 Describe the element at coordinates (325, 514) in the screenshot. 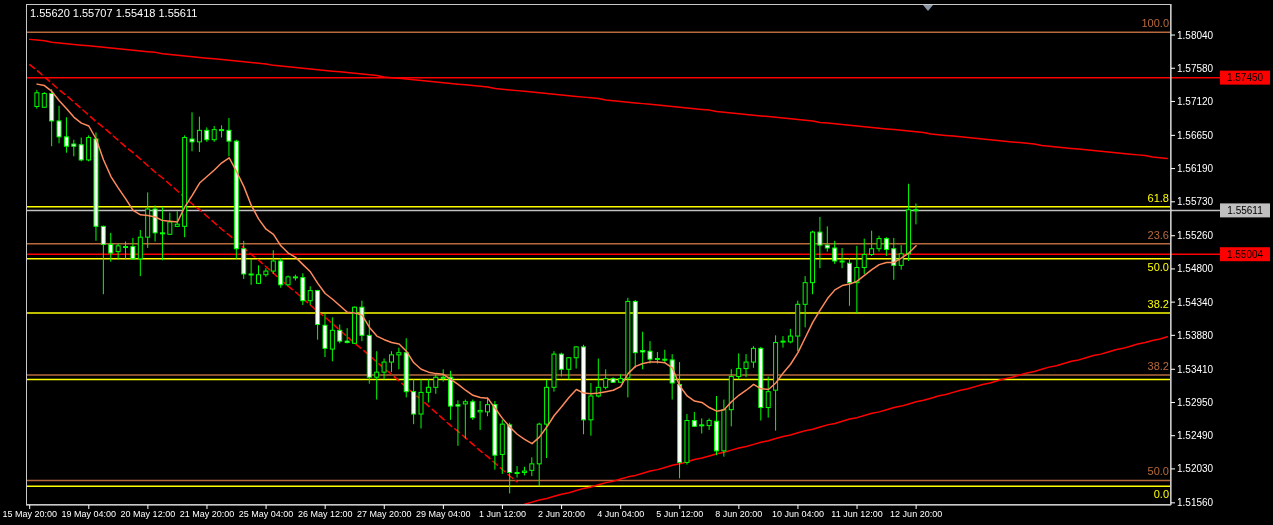

I see `x-tick-label: 26 May 12:00` at that location.